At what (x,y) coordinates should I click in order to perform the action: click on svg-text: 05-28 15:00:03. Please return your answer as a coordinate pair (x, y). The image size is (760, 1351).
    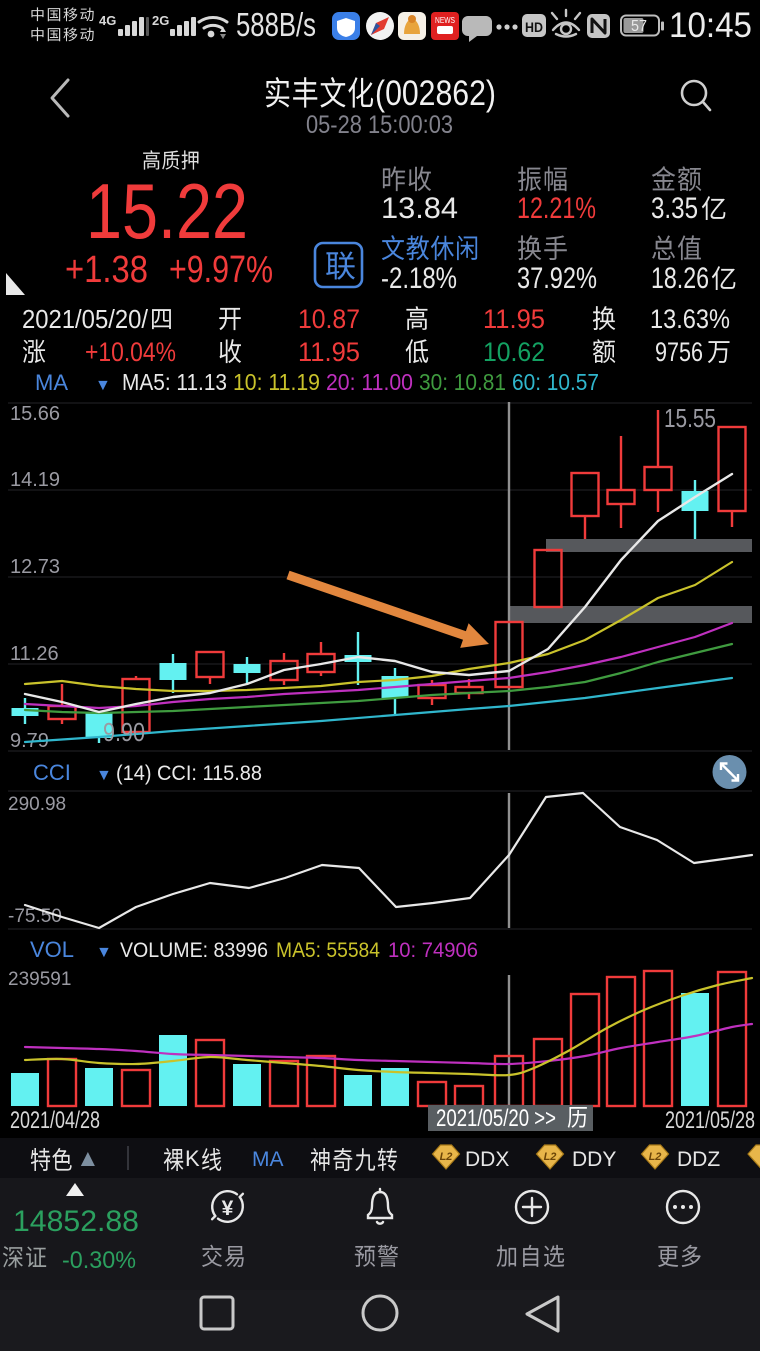
    Looking at the image, I should click on (379, 125).